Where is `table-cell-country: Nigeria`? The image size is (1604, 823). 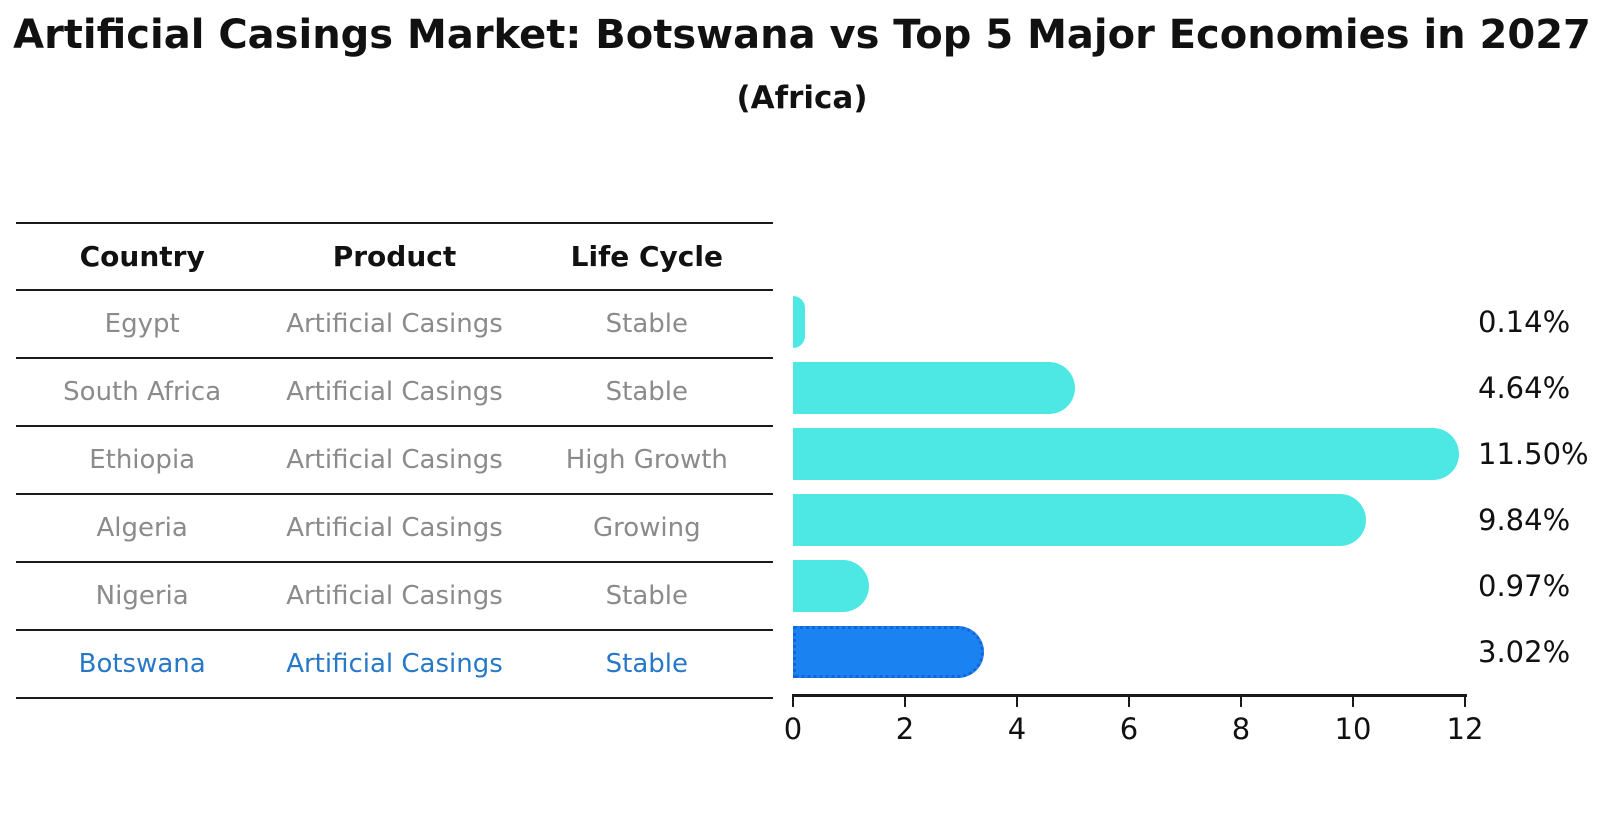 table-cell-country: Nigeria is located at coordinates (142, 596).